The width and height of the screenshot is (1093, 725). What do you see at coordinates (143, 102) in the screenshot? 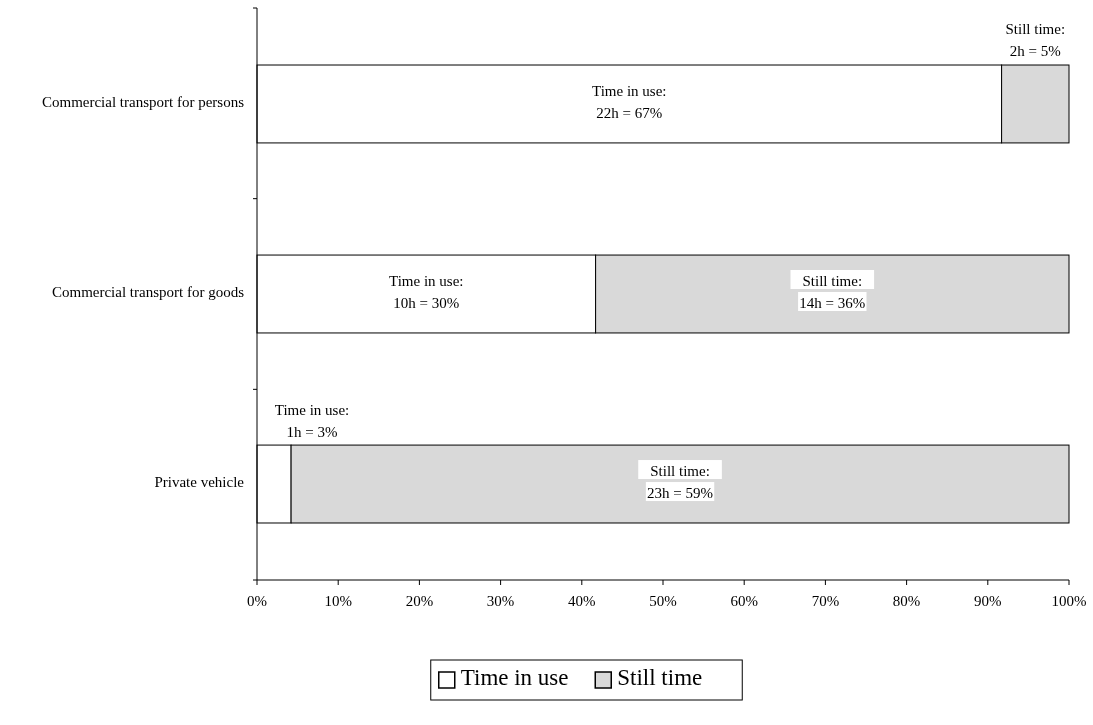
I see `y-tick-label: Commercial transport for persons` at bounding box center [143, 102].